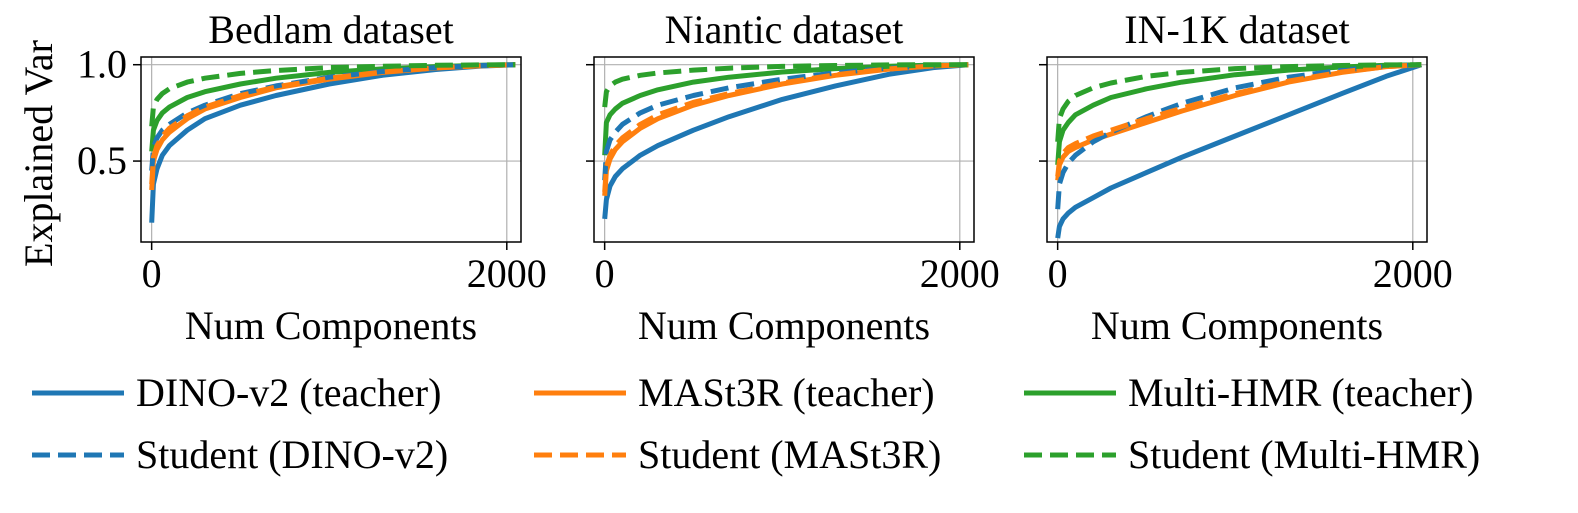 The height and width of the screenshot is (513, 1578). Describe the element at coordinates (1304, 454) in the screenshot. I see `legend-label: Student (Multi-HMR)` at that location.